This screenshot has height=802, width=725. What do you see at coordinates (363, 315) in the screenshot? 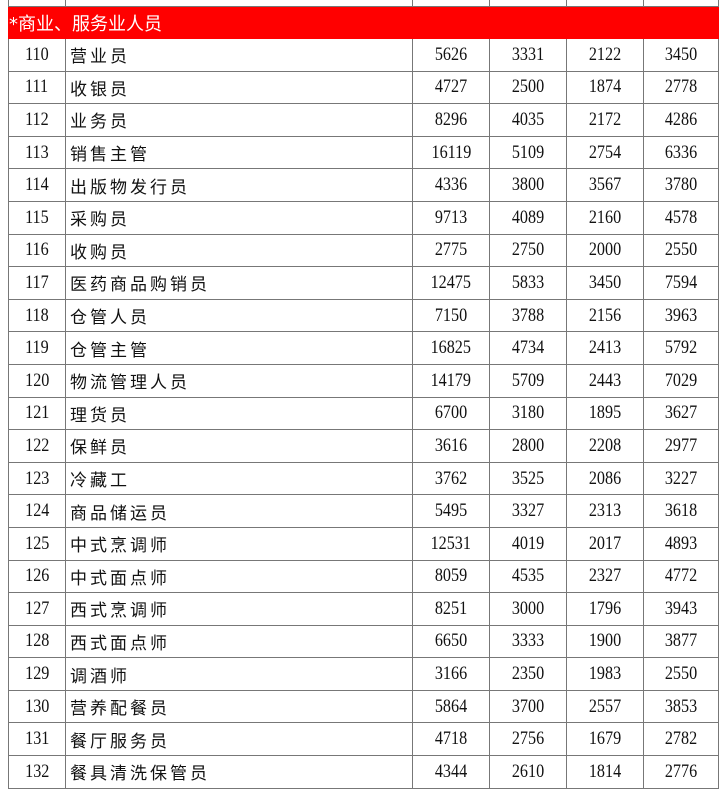
I see `table-row: 118 仓管人员 7150 3788 2156 3963` at bounding box center [363, 315].